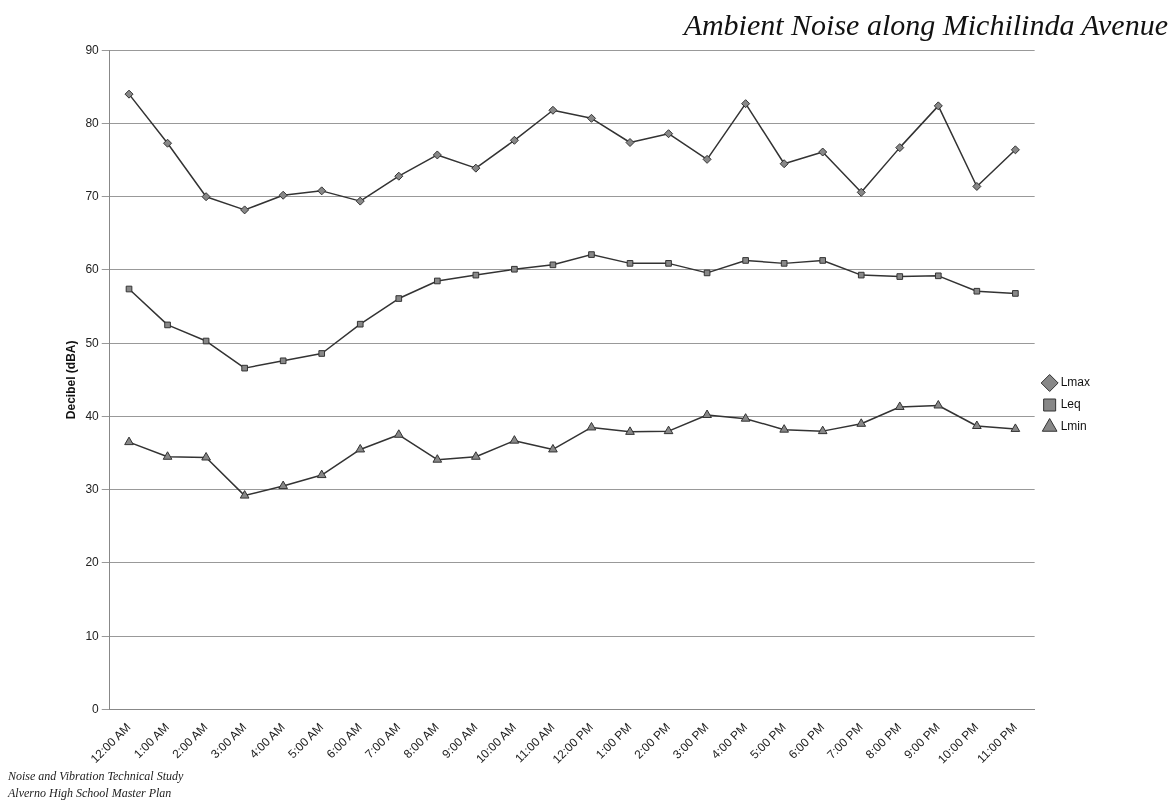 The height and width of the screenshot is (806, 1176). Describe the element at coordinates (151, 741) in the screenshot. I see `x-tick-label: 1:00 AM` at that location.